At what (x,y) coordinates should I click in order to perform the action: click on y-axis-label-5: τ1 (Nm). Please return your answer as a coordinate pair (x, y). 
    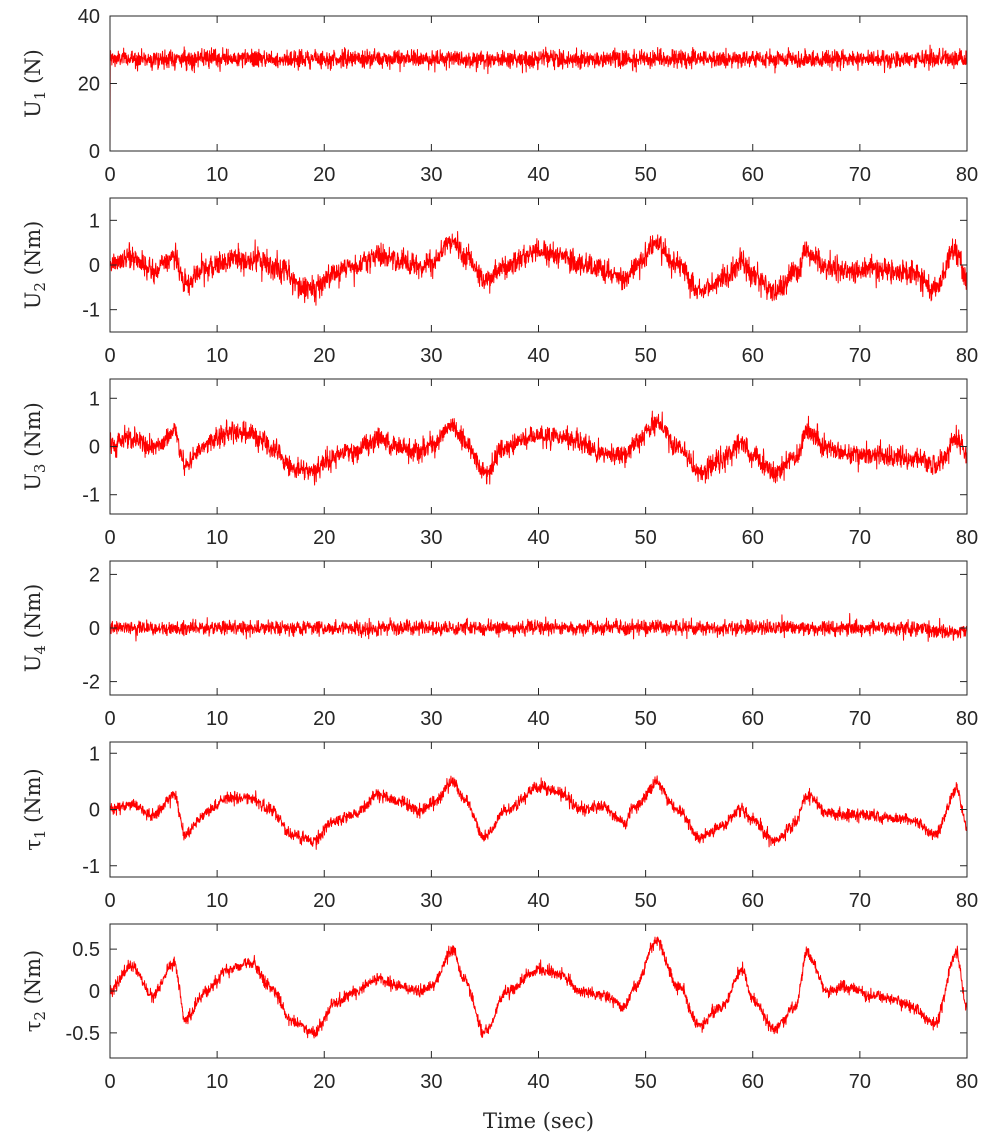
    Looking at the image, I should click on (35, 809).